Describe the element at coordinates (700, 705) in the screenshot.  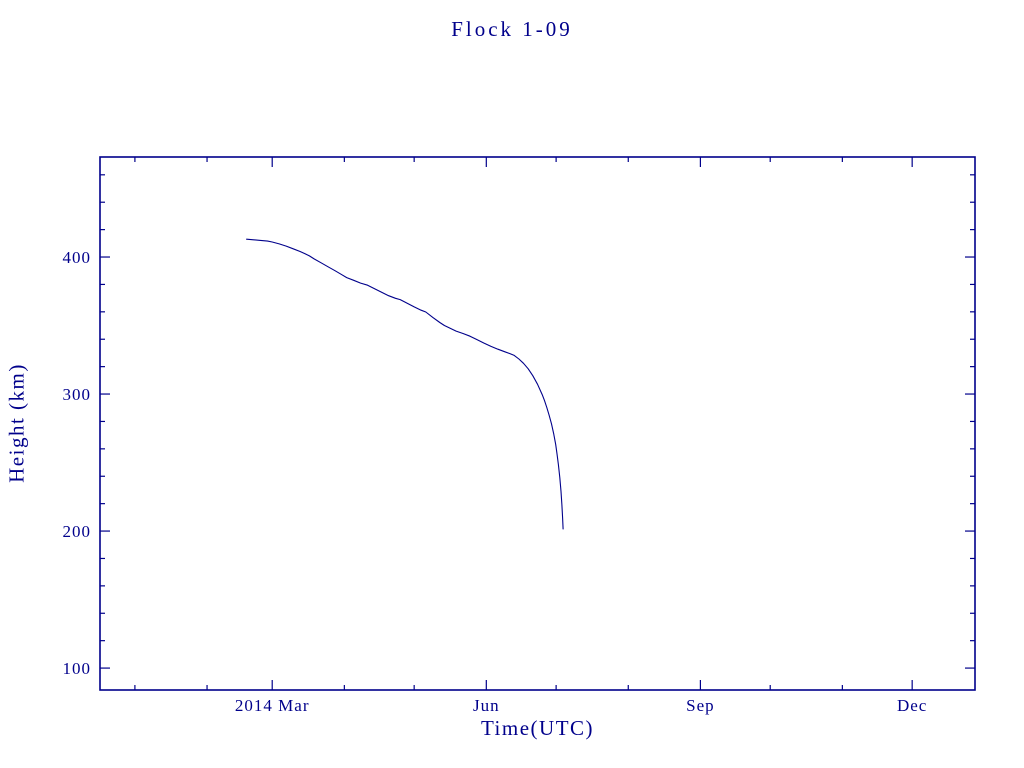
I see `x-tick-label: Sep` at that location.